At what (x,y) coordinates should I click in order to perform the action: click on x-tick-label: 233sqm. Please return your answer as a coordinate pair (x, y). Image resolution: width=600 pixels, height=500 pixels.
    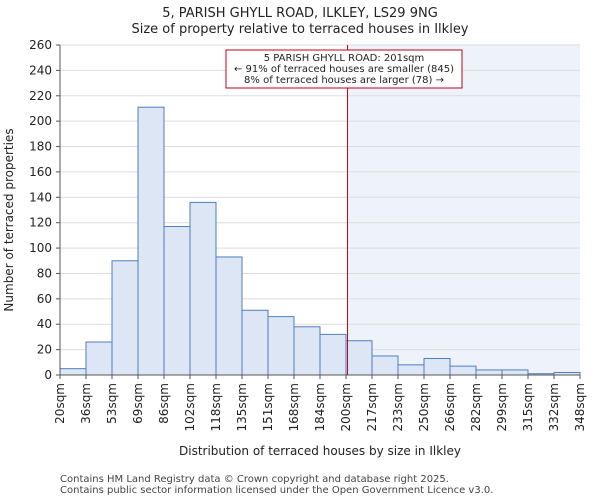
    Looking at the image, I should click on (398, 407).